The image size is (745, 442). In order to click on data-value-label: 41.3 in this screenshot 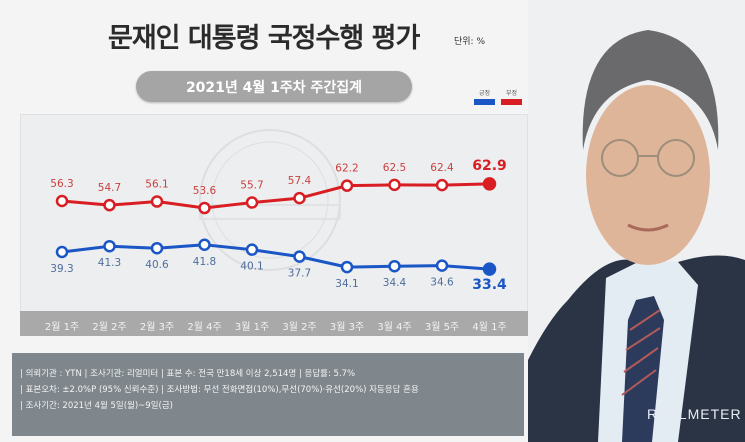, I will do `click(109, 263)`.